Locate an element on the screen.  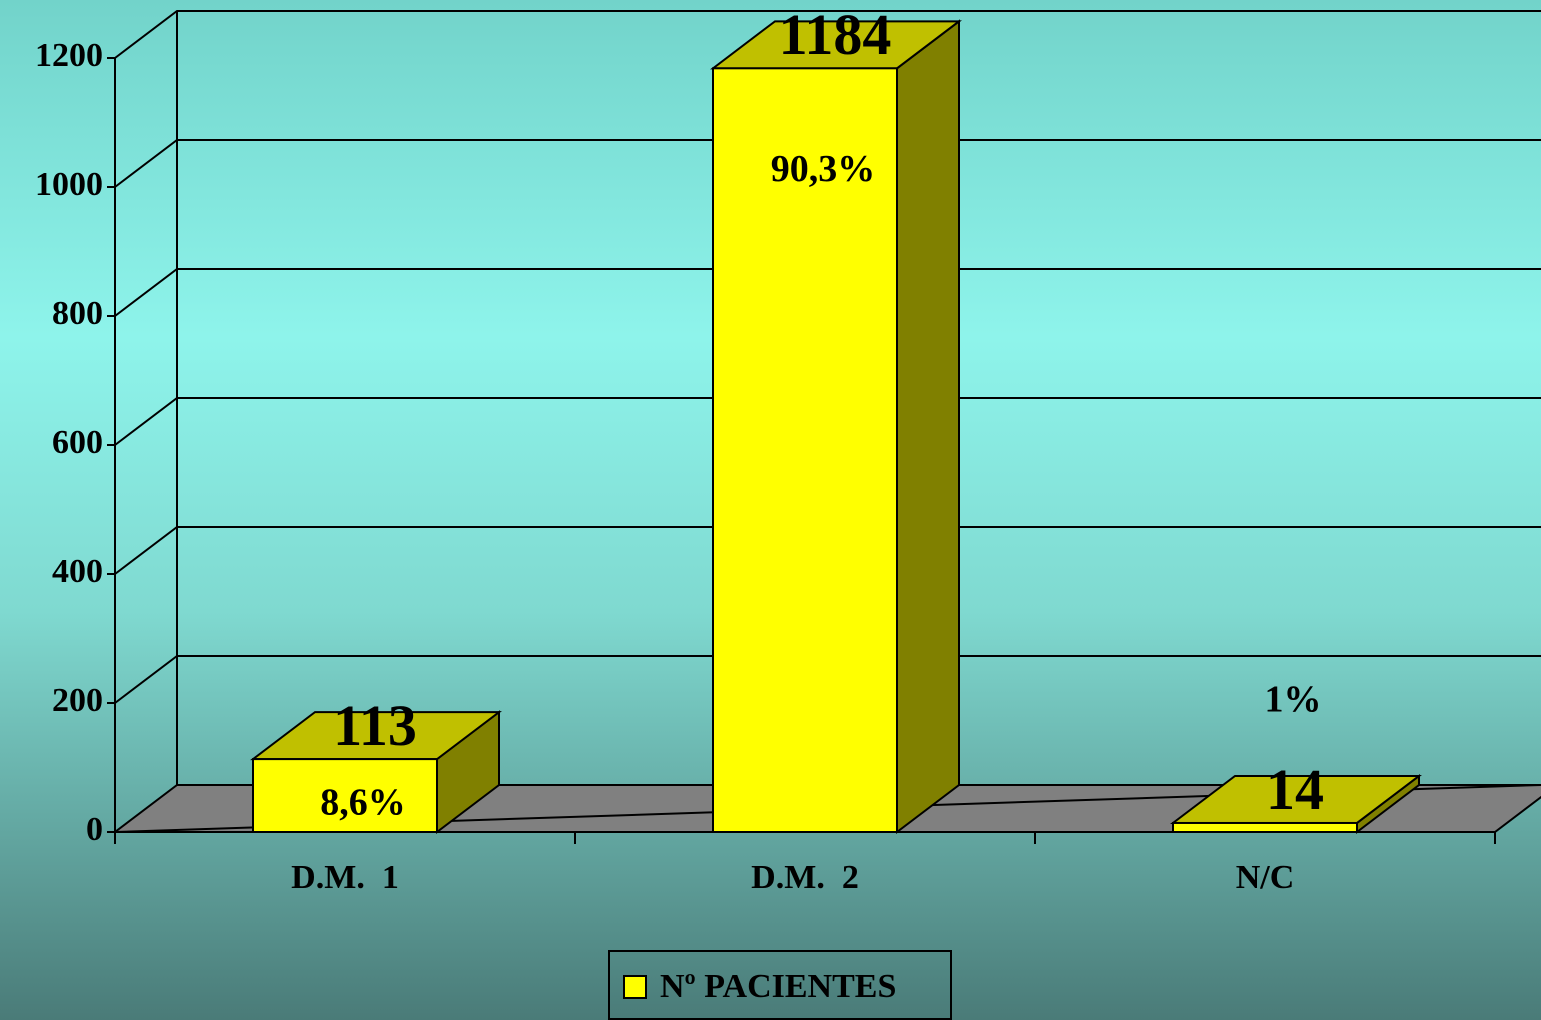
percent-label: 8,6% is located at coordinates (363, 803).